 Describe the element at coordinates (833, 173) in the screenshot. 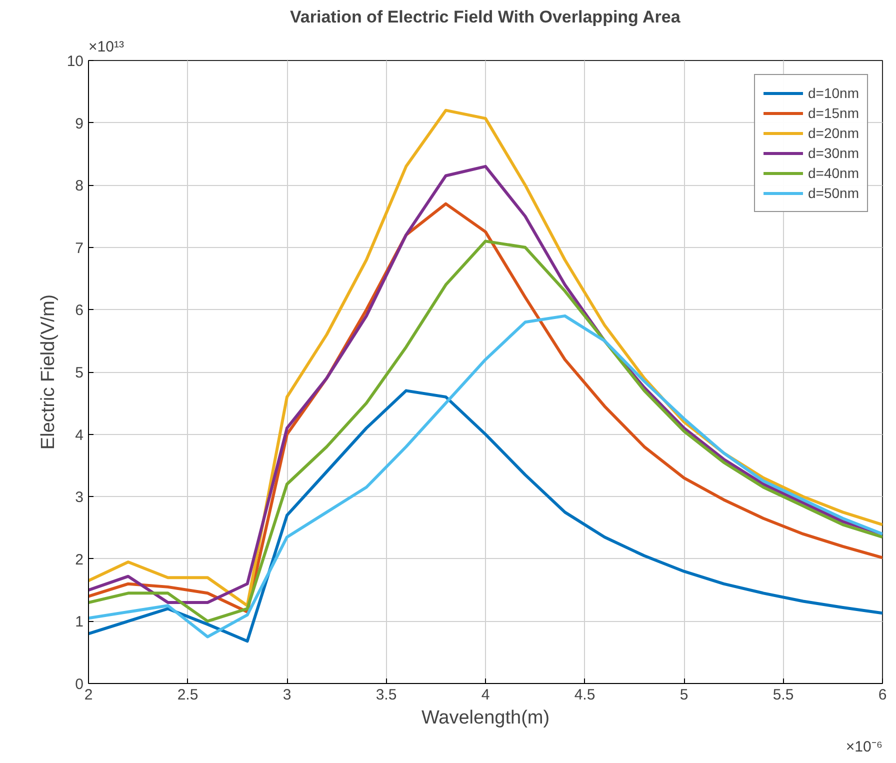

I see `legend-label: d=40nm` at that location.